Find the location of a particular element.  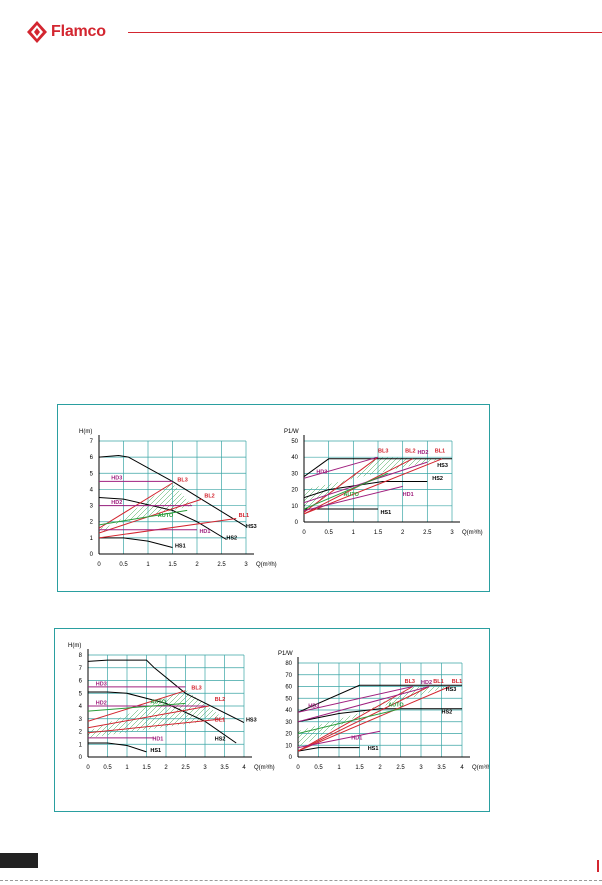

hatch-lines is located at coordinates (373, 485).